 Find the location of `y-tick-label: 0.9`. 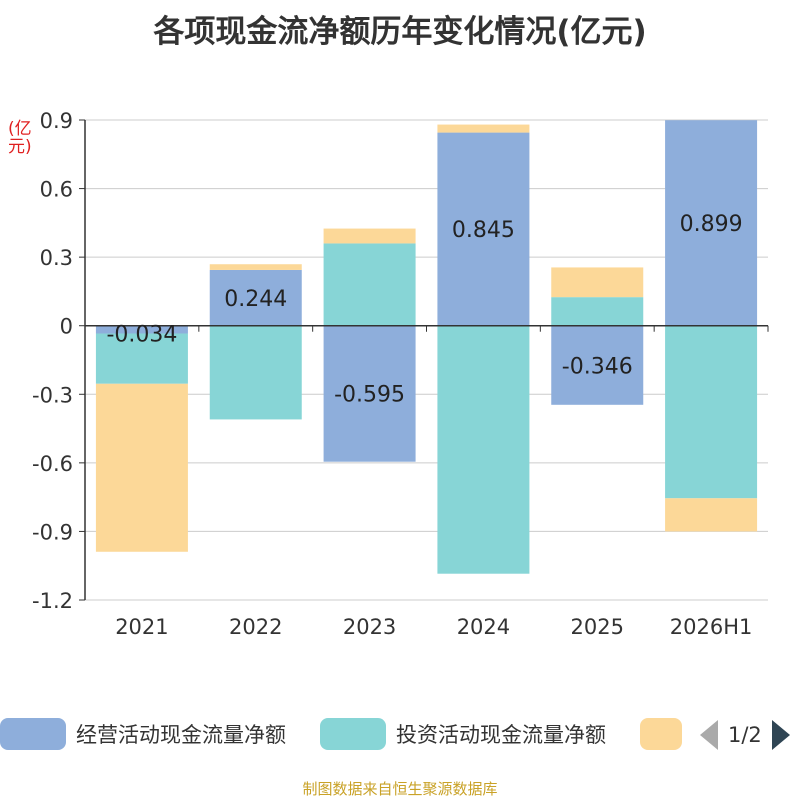

y-tick-label: 0.9 is located at coordinates (56, 121).